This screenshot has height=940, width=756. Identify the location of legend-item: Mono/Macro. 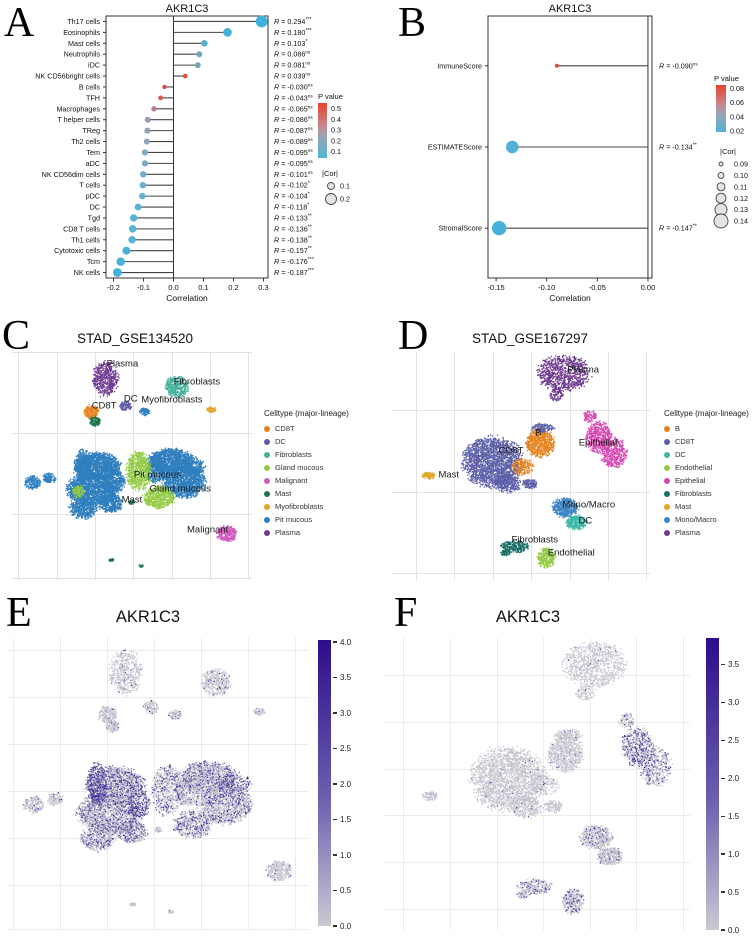
(706, 519).